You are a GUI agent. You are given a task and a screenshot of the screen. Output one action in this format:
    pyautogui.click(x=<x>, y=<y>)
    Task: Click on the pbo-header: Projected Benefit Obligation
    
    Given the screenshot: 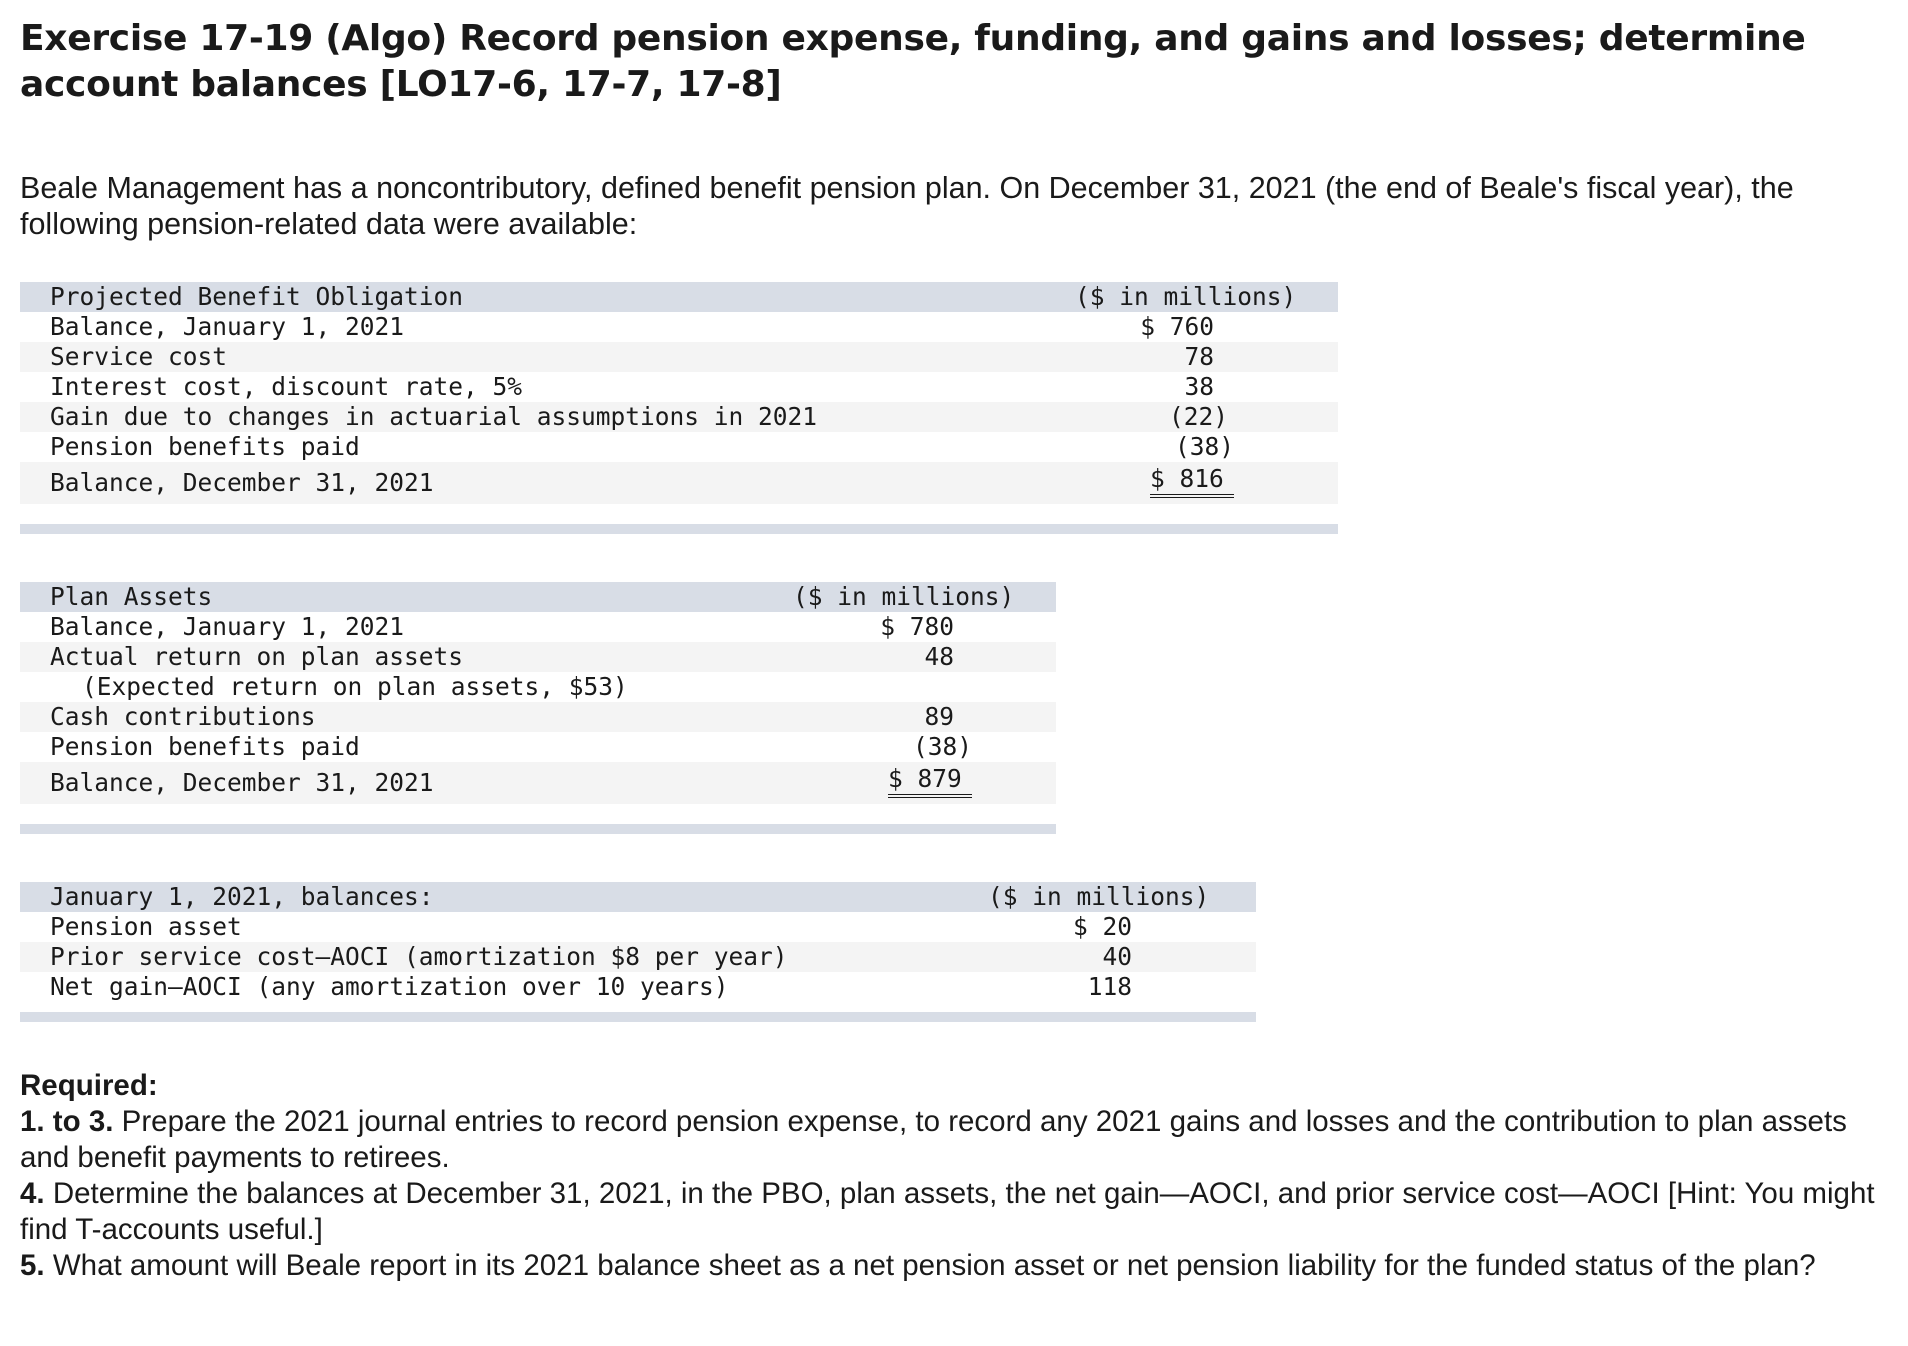 What is the action you would take?
    pyautogui.click(x=257, y=296)
    